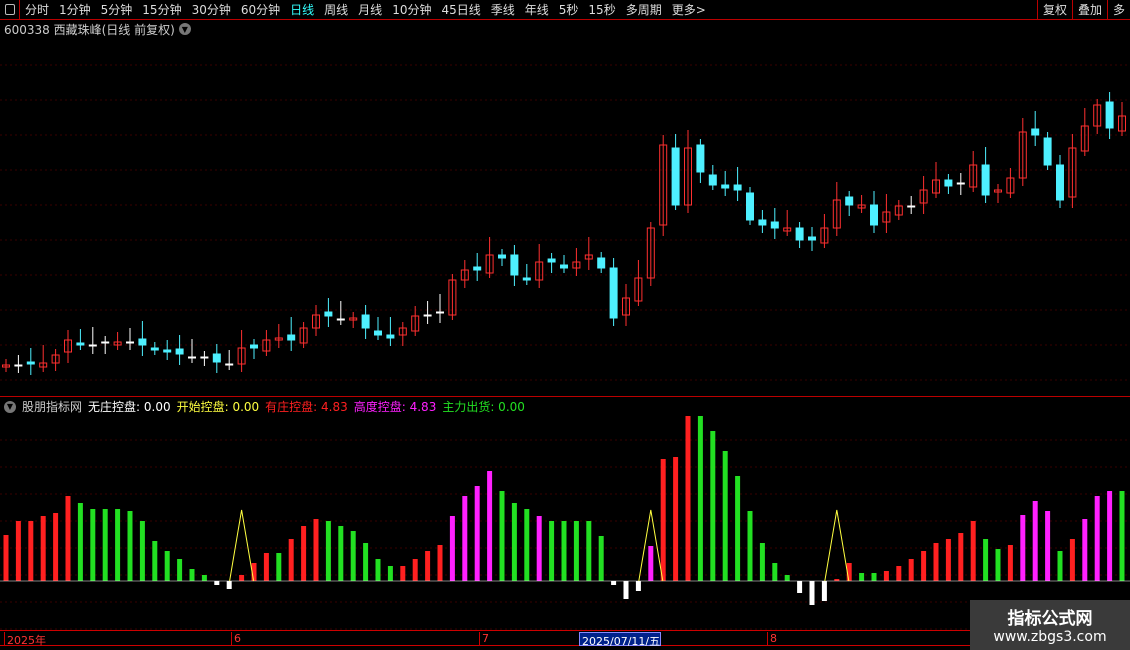 The height and width of the screenshot is (650, 1130). I want to click on period-tab: 5秒, so click(568, 10).